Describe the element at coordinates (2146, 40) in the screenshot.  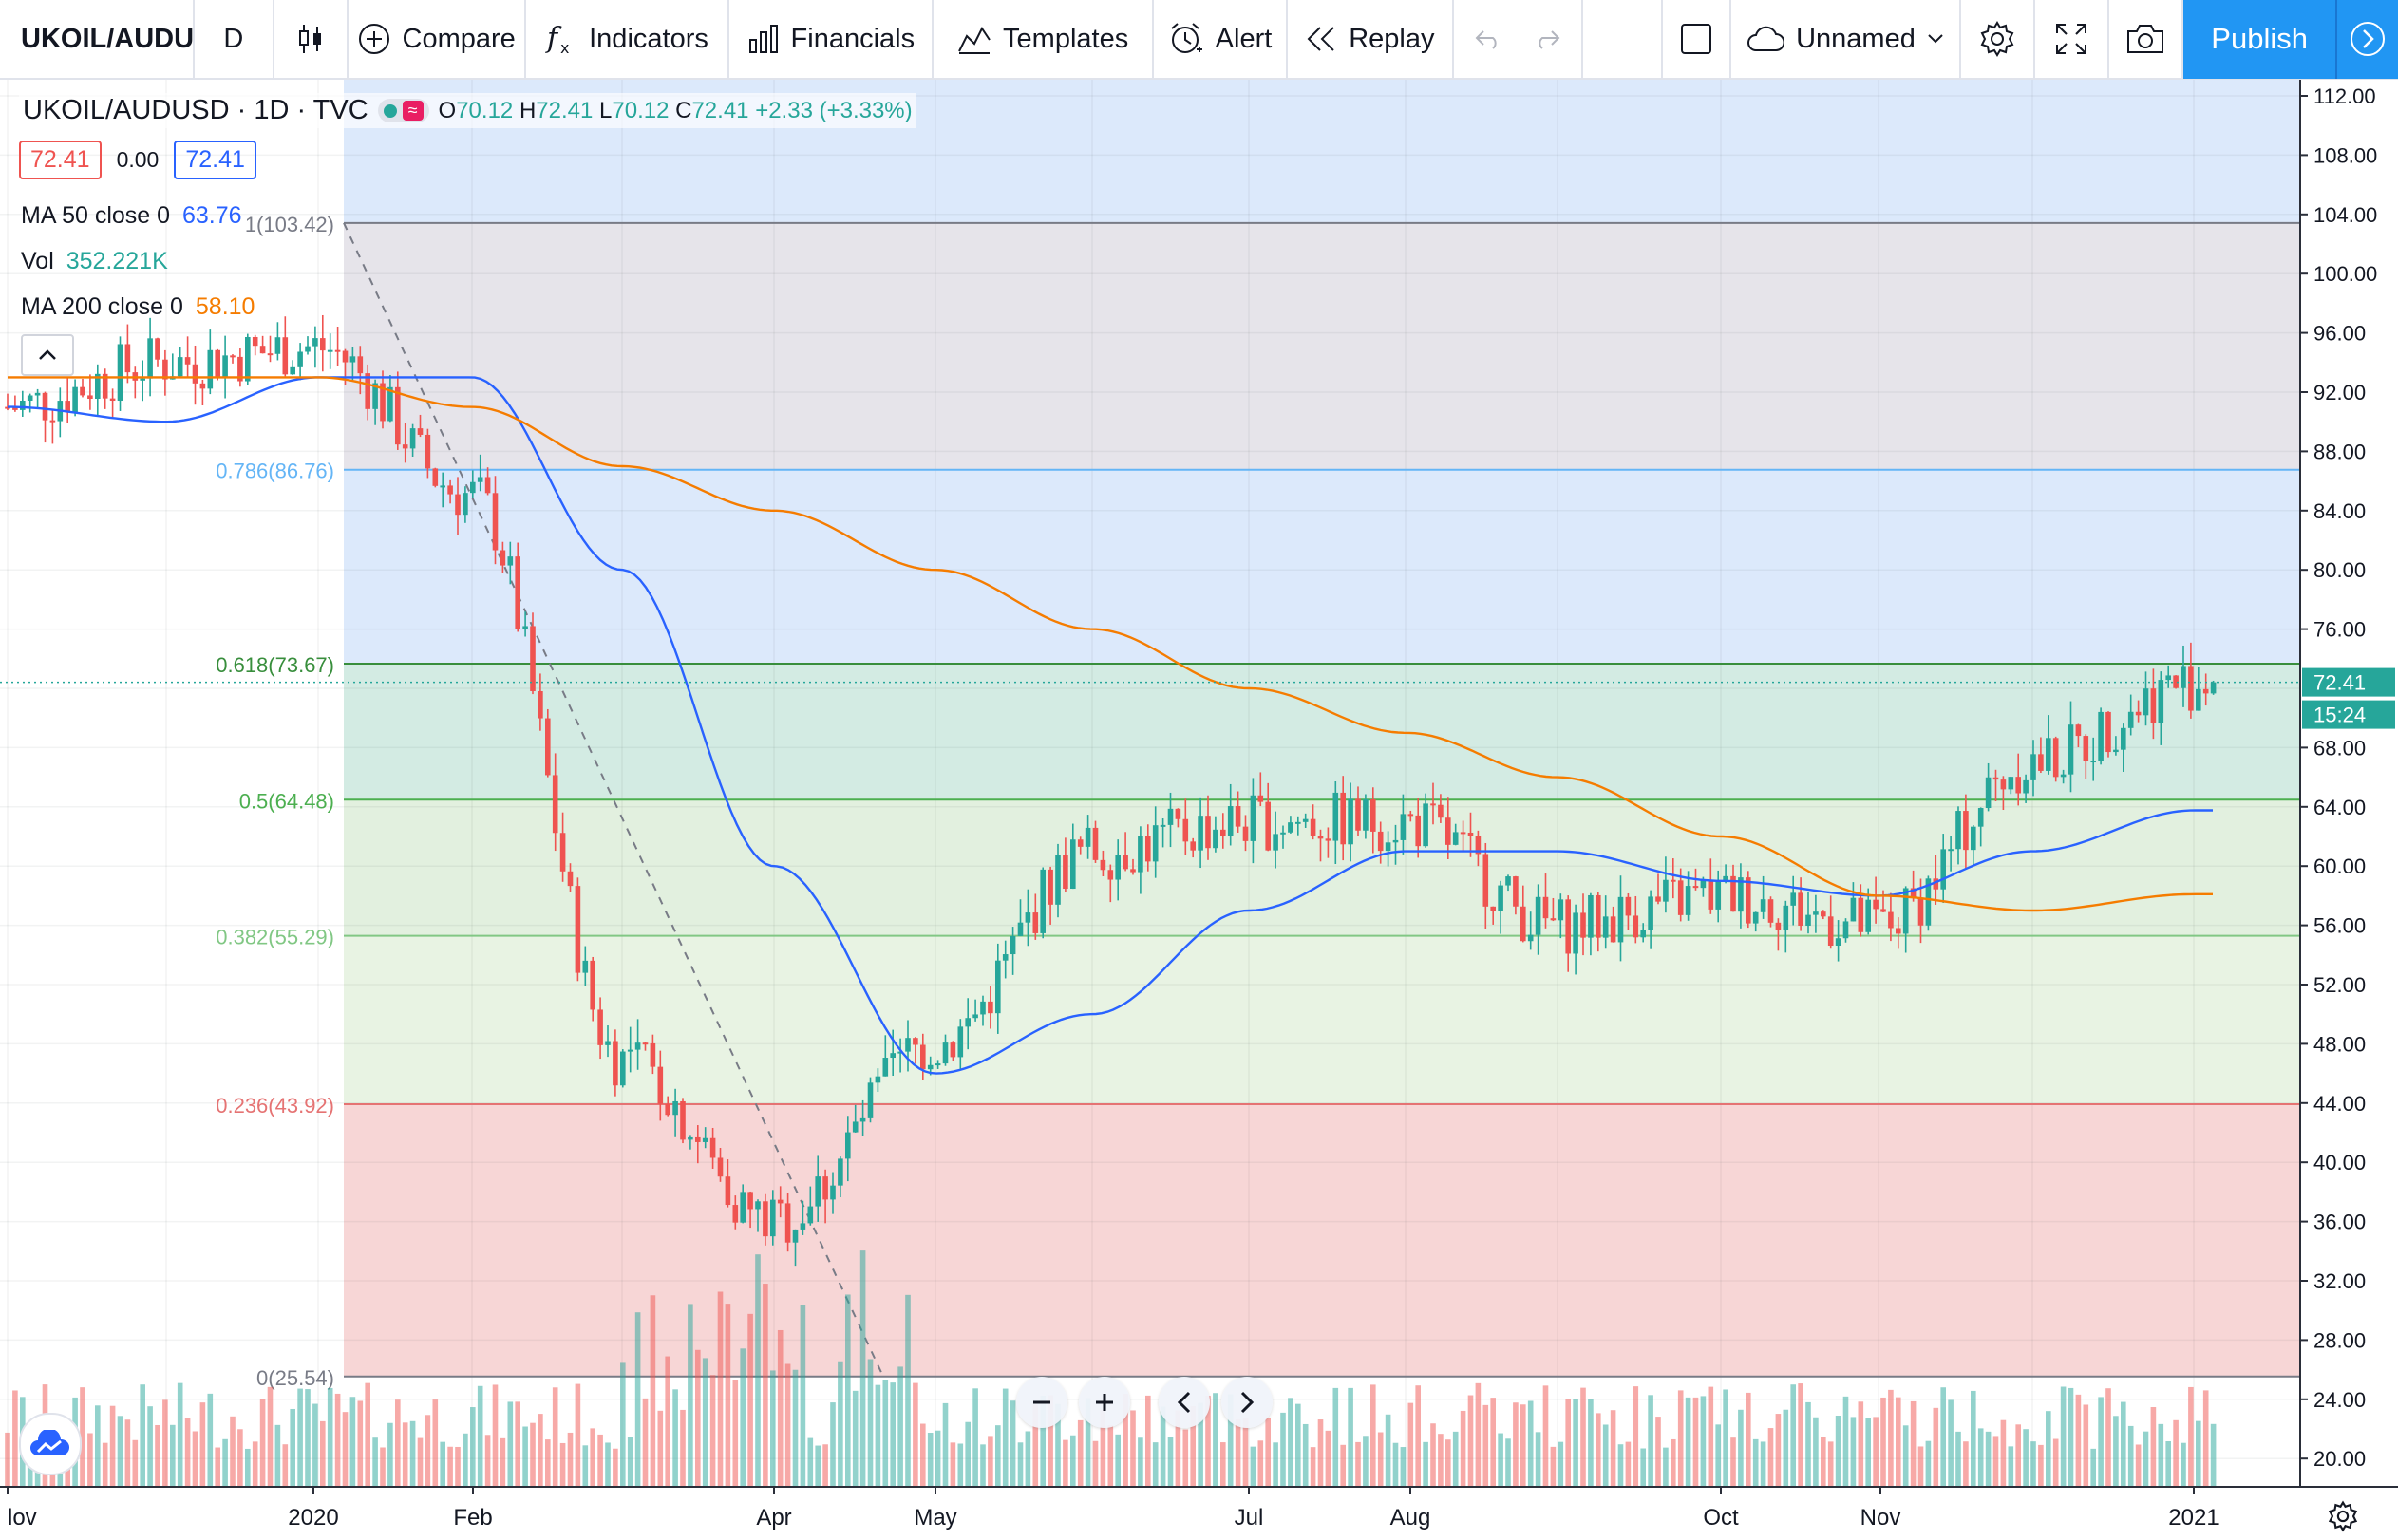
I see `snapshot-button` at that location.